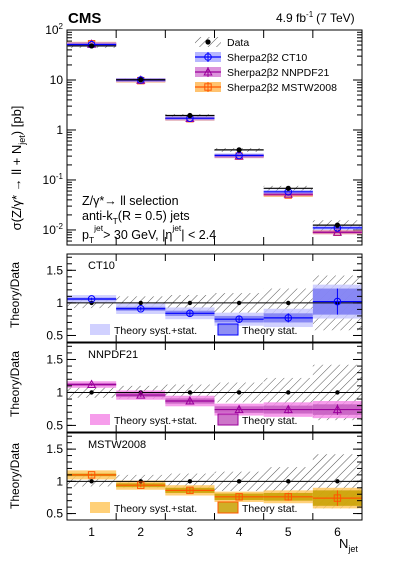  Describe the element at coordinates (337, 532) in the screenshot. I see `x-tick-label: 6` at that location.